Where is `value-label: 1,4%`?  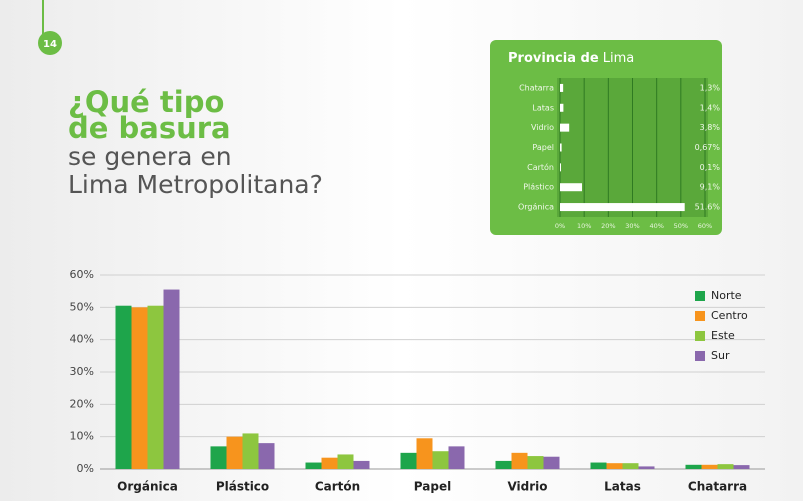 value-label: 1,4% is located at coordinates (710, 107).